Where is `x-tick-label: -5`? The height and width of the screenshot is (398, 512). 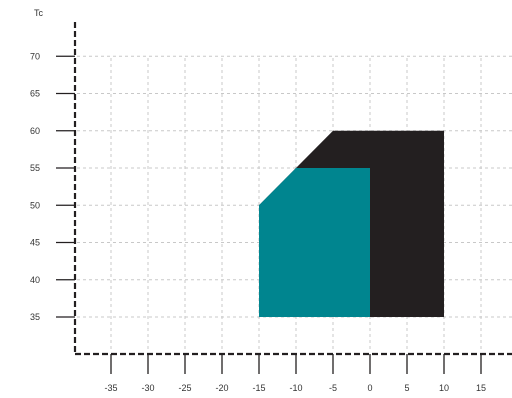 x-tick-label: -5 is located at coordinates (333, 388).